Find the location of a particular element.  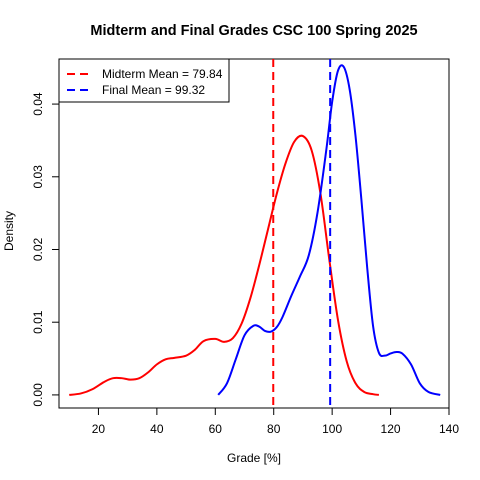

x-tick-label: 20 is located at coordinates (99, 429).